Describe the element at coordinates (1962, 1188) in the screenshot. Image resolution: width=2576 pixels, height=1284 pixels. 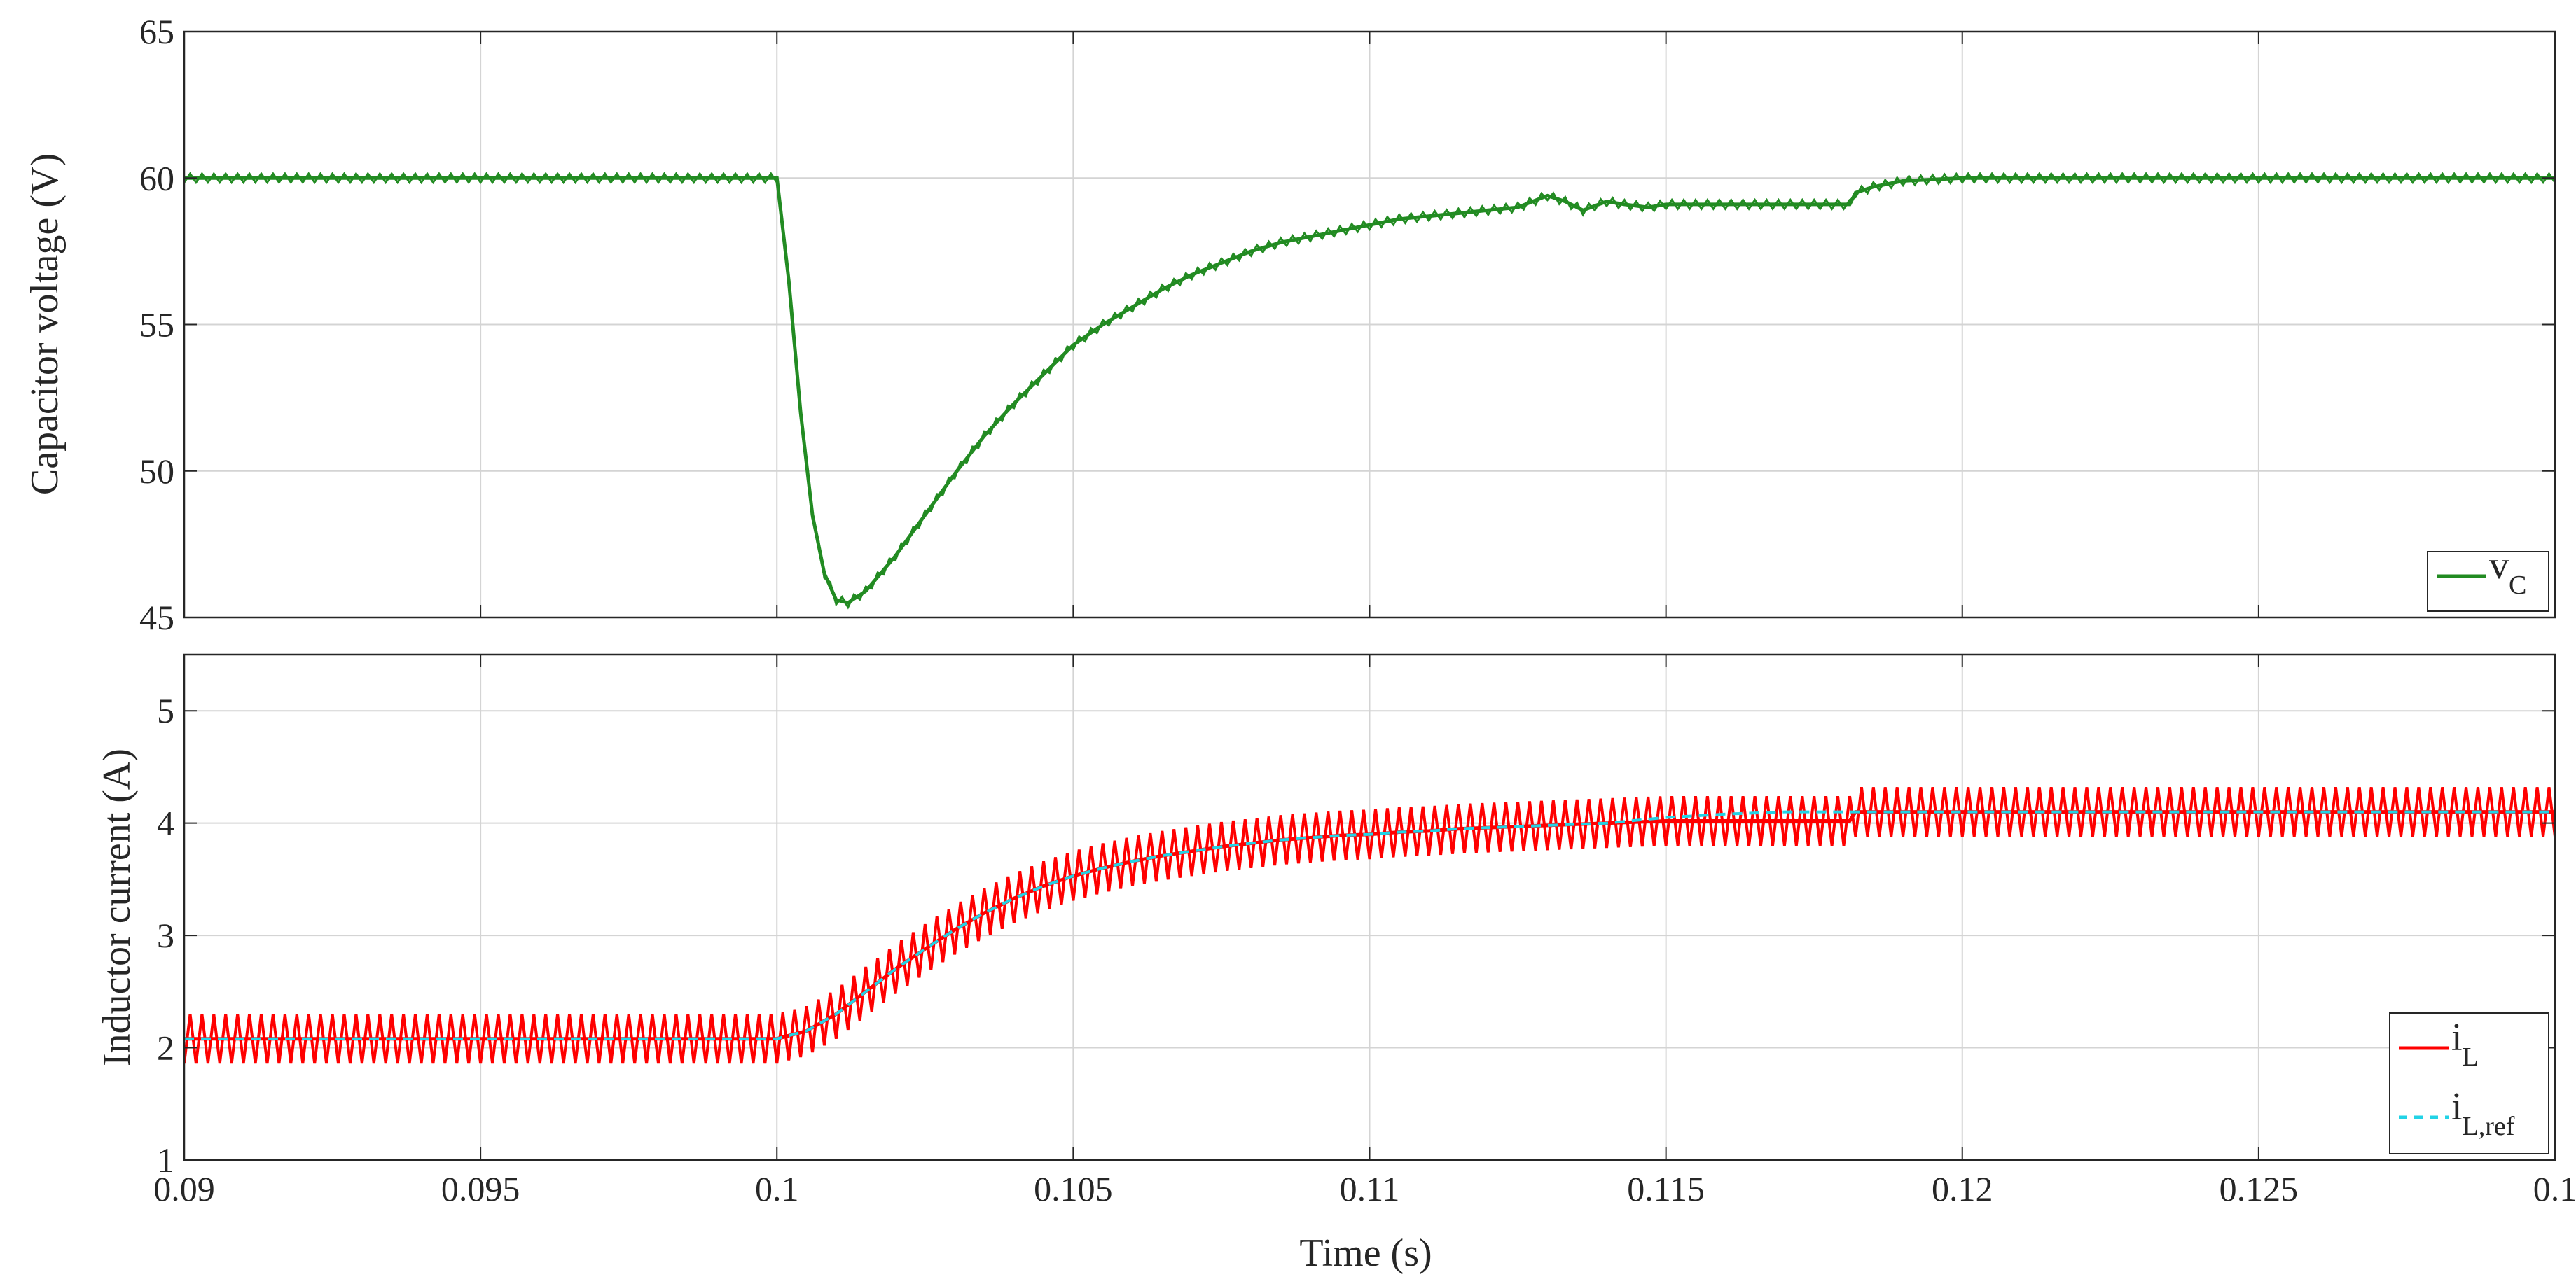
I see `current-x-tick-label: 0.12` at that location.